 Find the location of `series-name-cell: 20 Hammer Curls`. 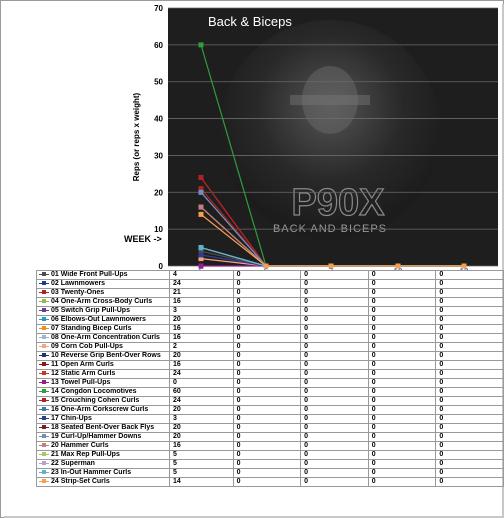

series-name-cell: 20 Hammer Curls is located at coordinates (103, 446).